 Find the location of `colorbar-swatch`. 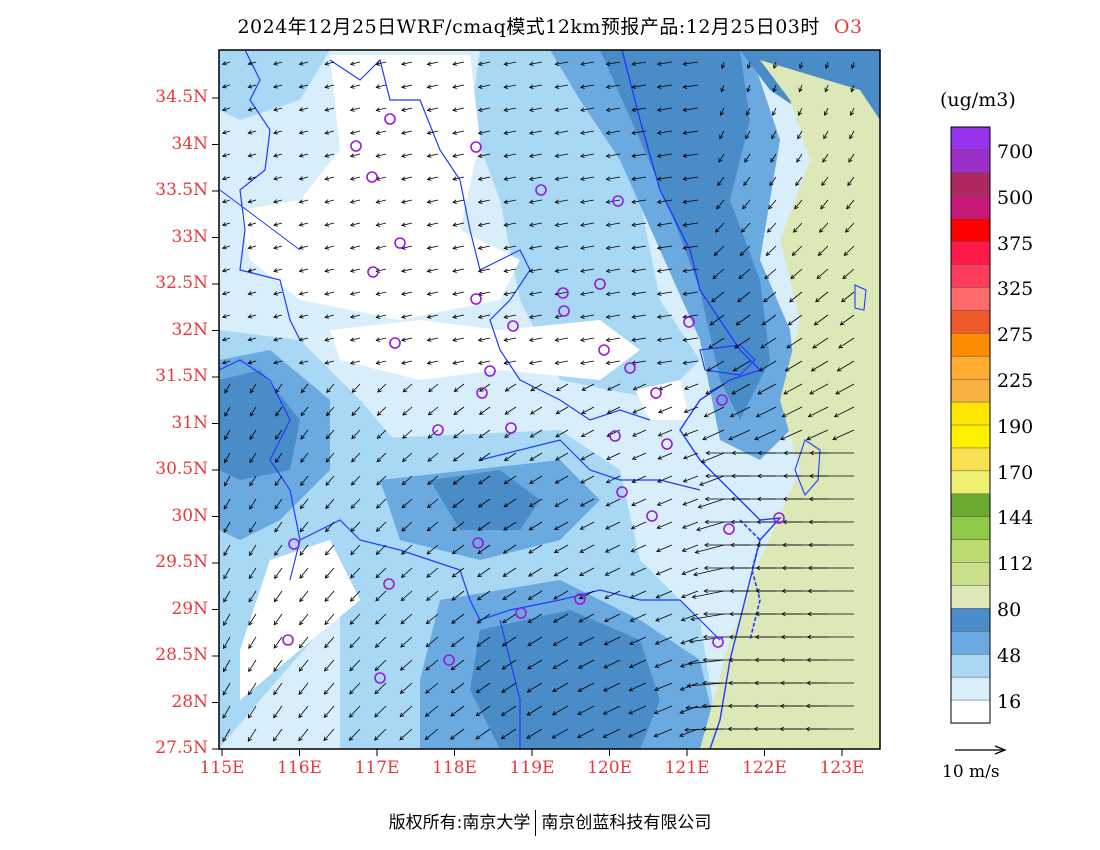

colorbar-swatch is located at coordinates (970, 505).